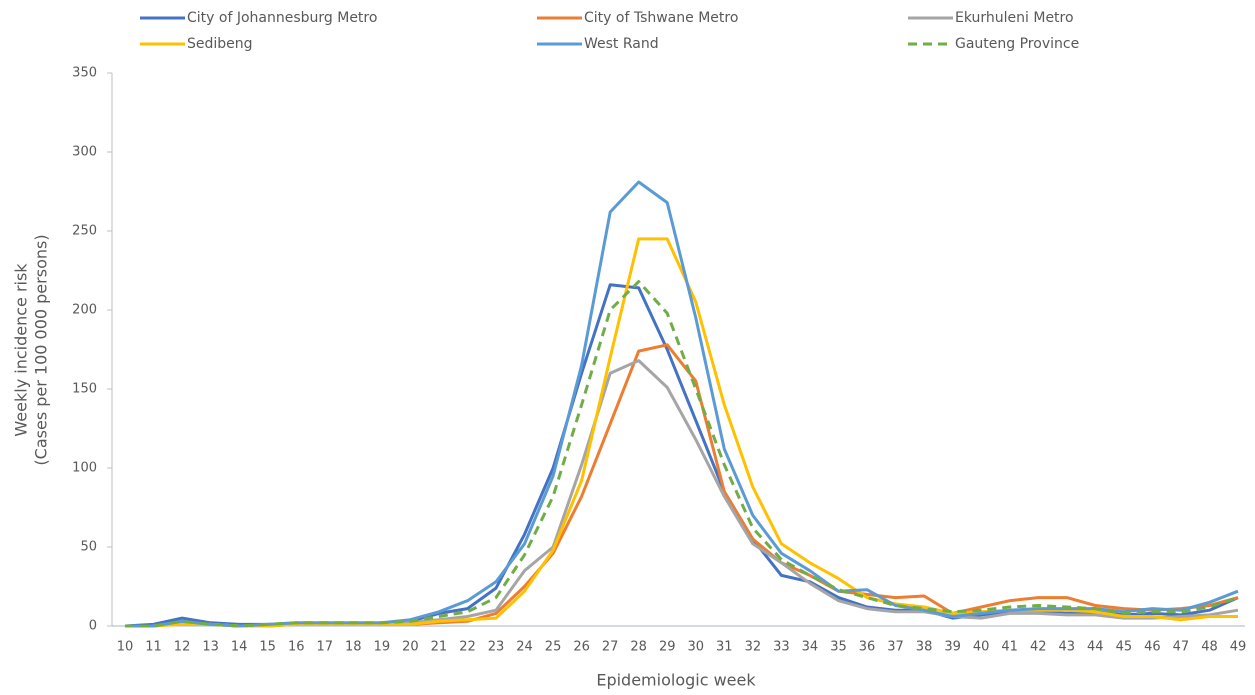 This screenshot has height=695, width=1255. Describe the element at coordinates (524, 647) in the screenshot. I see `x-tick-label: 24` at that location.